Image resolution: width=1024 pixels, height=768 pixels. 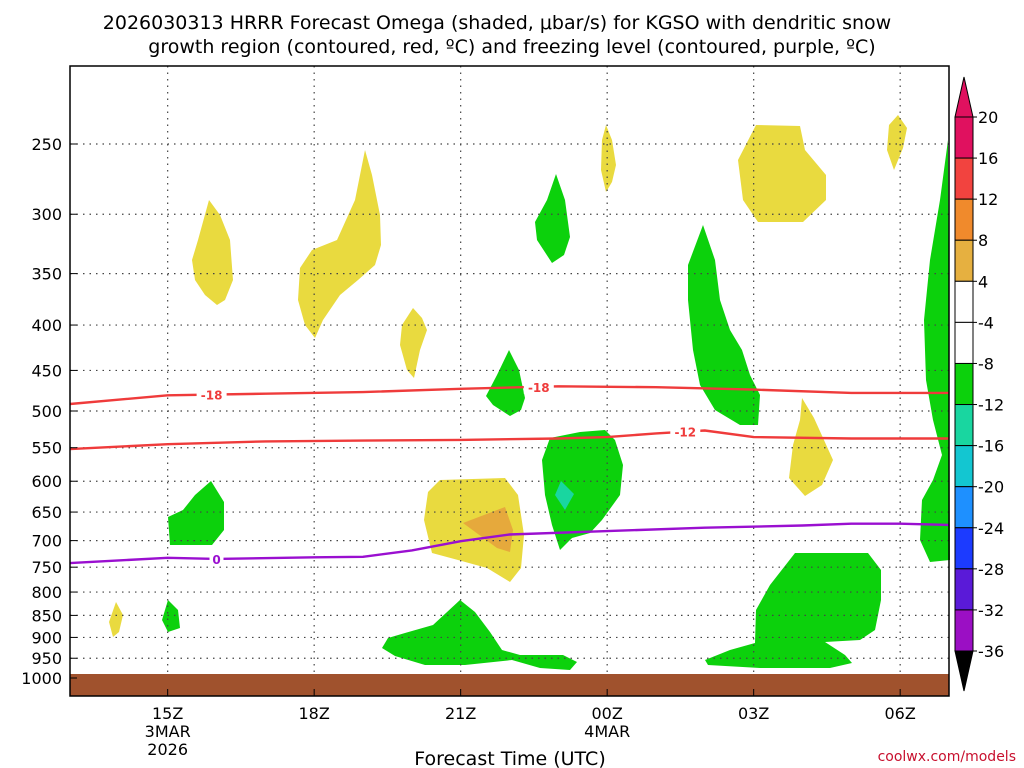 What do you see at coordinates (991, 610) in the screenshot?
I see `colorbar-label: -32` at bounding box center [991, 610].